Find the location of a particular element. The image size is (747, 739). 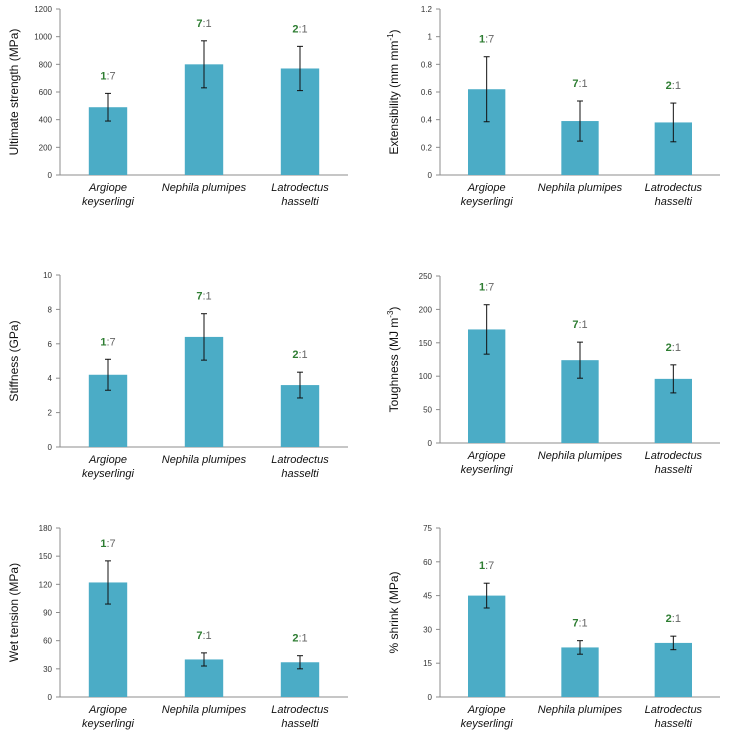

y-tick-label: 1200 is located at coordinates (43, 9).